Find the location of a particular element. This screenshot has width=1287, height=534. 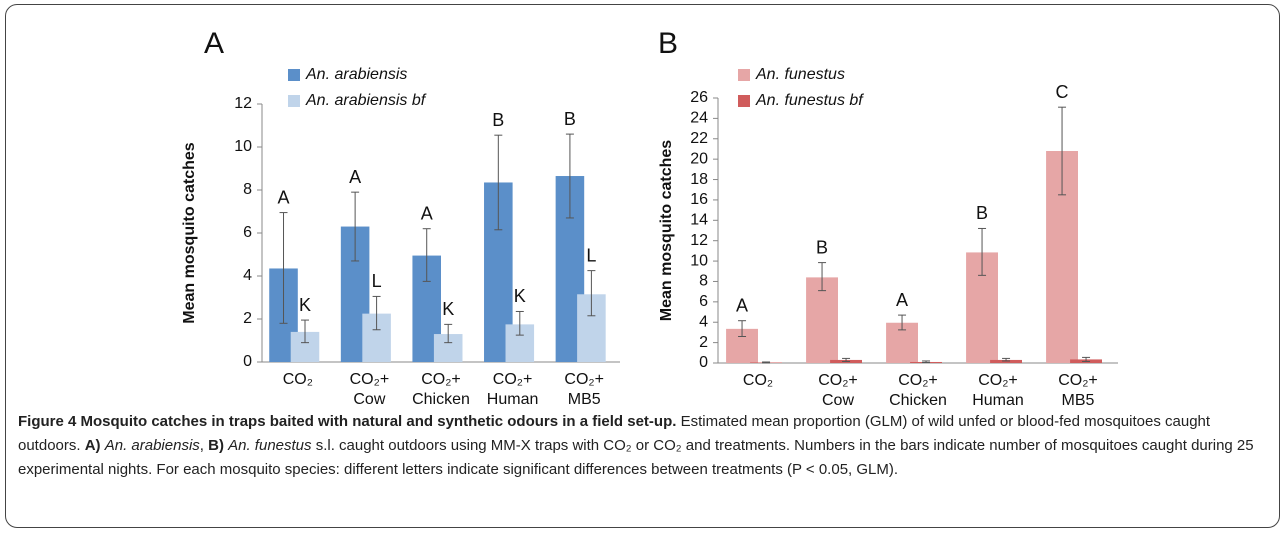

y-tick-label: 24 is located at coordinates (699, 118).